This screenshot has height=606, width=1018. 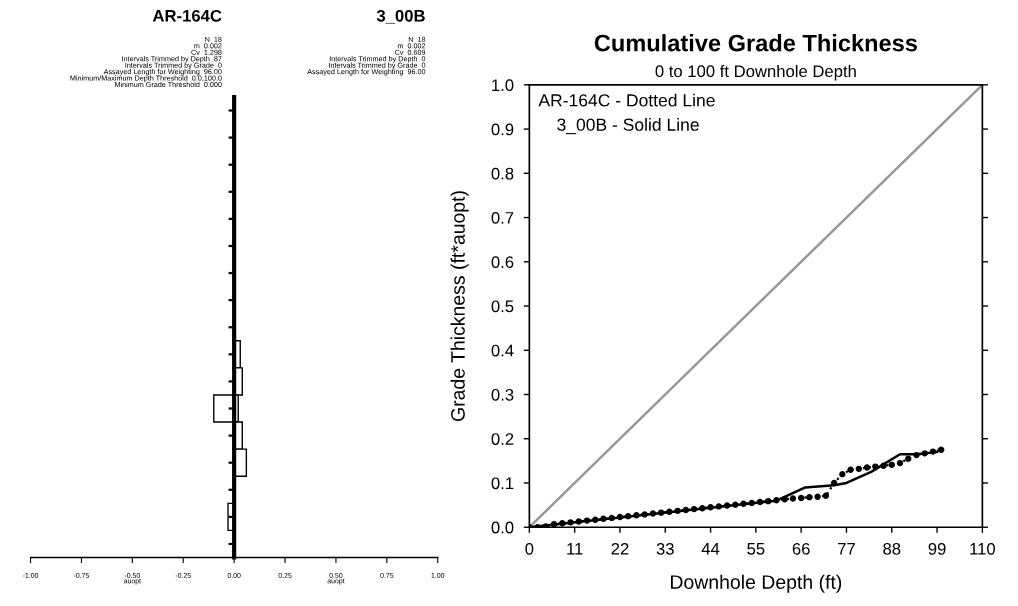 What do you see at coordinates (502, 527) in the screenshot?
I see `y-tick-label: 0.0` at bounding box center [502, 527].